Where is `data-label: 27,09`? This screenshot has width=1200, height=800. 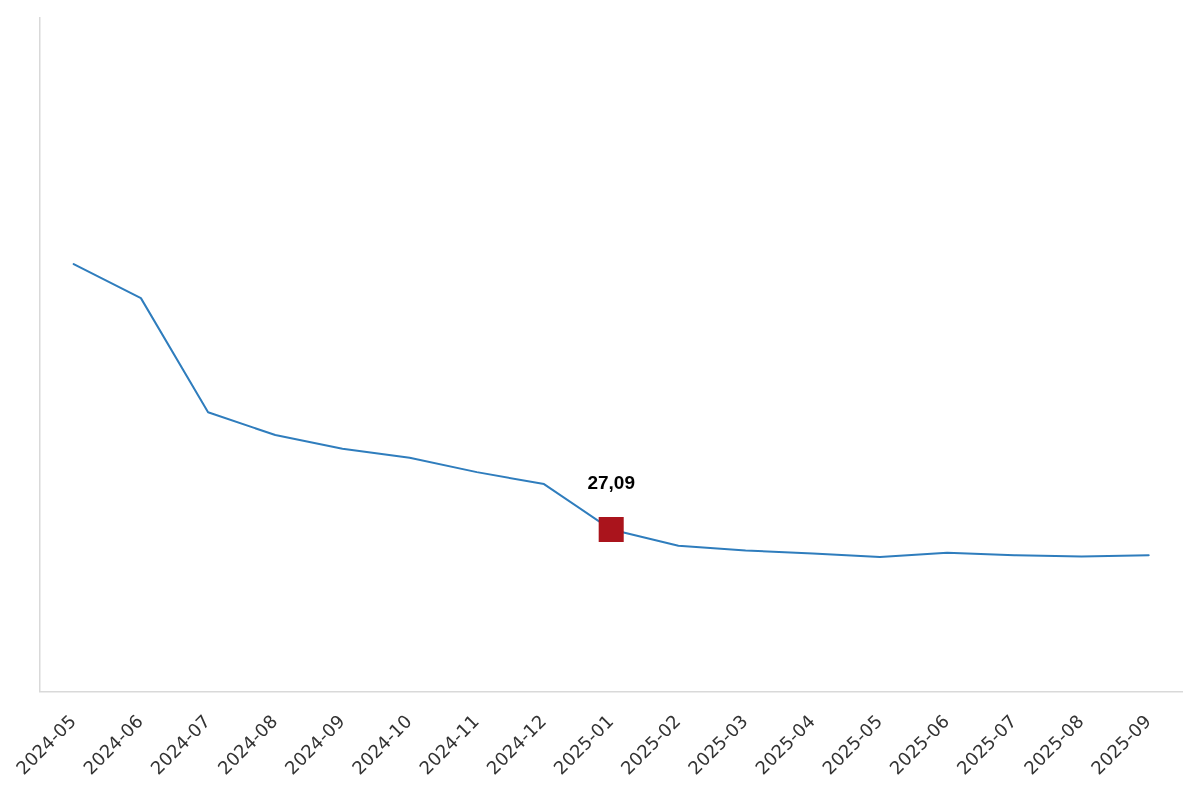
data-label: 27,09 is located at coordinates (611, 483).